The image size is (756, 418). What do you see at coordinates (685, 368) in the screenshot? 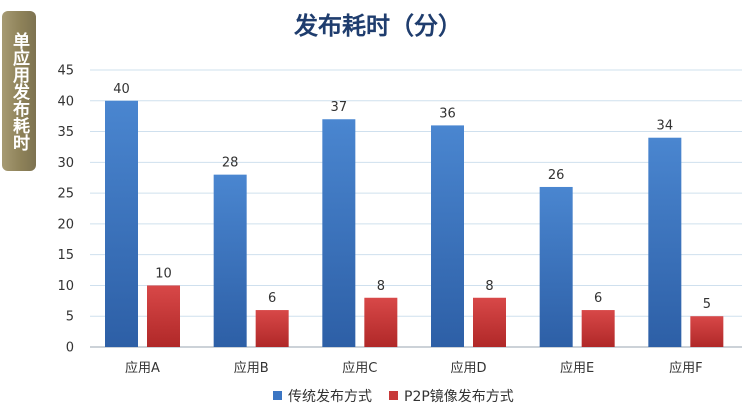
I see `x-tick-label: 应用F` at bounding box center [685, 368].